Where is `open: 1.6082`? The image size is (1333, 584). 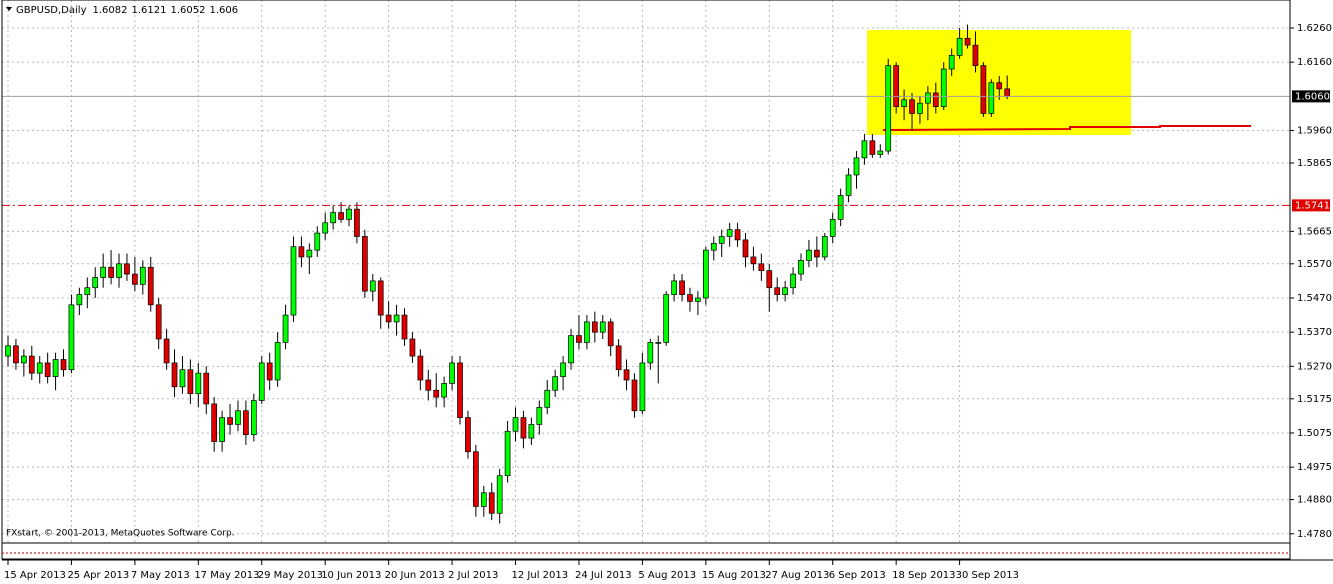 open: 1.6082 is located at coordinates (110, 10).